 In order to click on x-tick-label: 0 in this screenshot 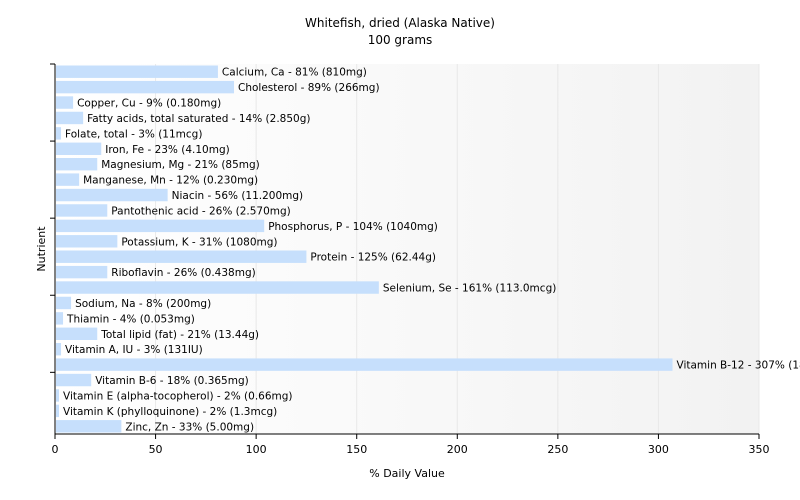, I will do `click(55, 449)`.